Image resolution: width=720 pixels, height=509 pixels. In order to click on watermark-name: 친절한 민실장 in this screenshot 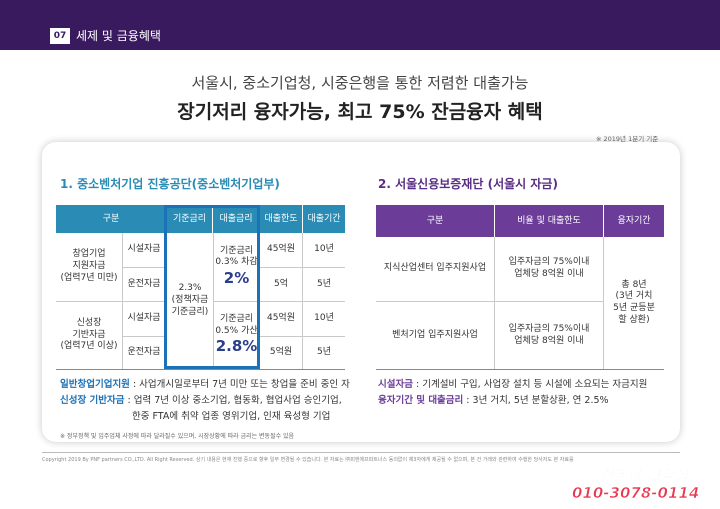, I will do `click(644, 475)`.